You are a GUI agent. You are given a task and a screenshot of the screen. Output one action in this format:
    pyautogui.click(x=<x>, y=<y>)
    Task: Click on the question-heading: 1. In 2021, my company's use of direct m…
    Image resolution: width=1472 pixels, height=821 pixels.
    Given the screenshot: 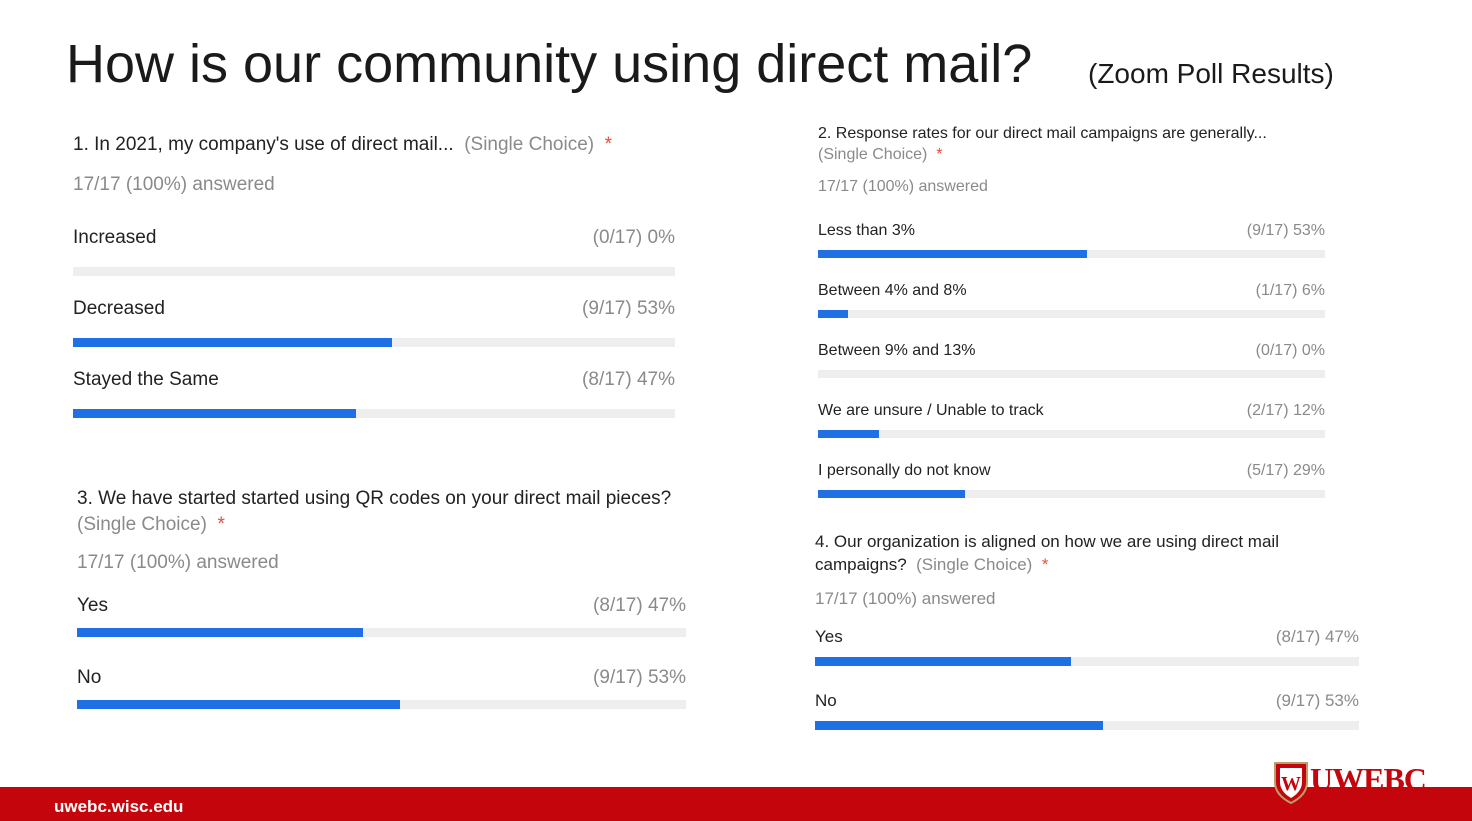 What is the action you would take?
    pyautogui.click(x=374, y=147)
    